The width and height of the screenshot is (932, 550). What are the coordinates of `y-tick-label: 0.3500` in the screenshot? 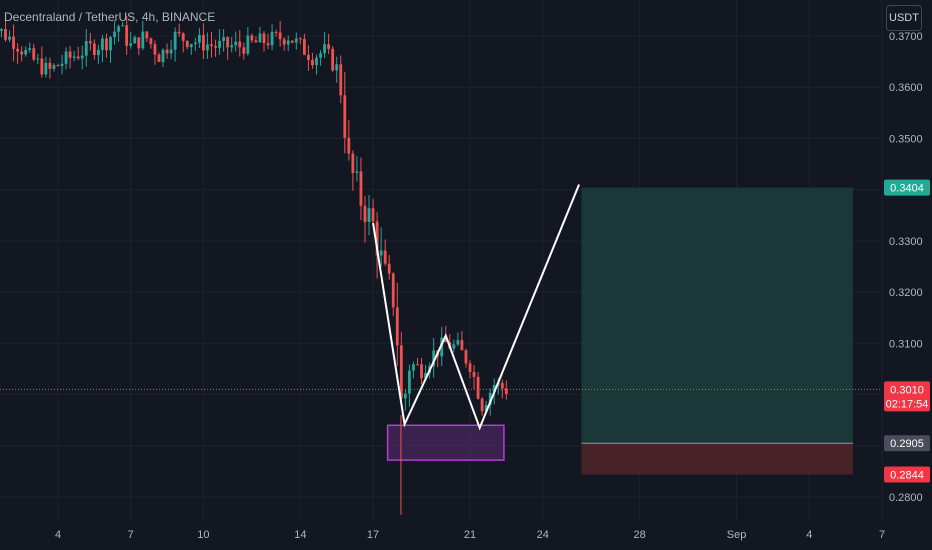 It's located at (906, 139).